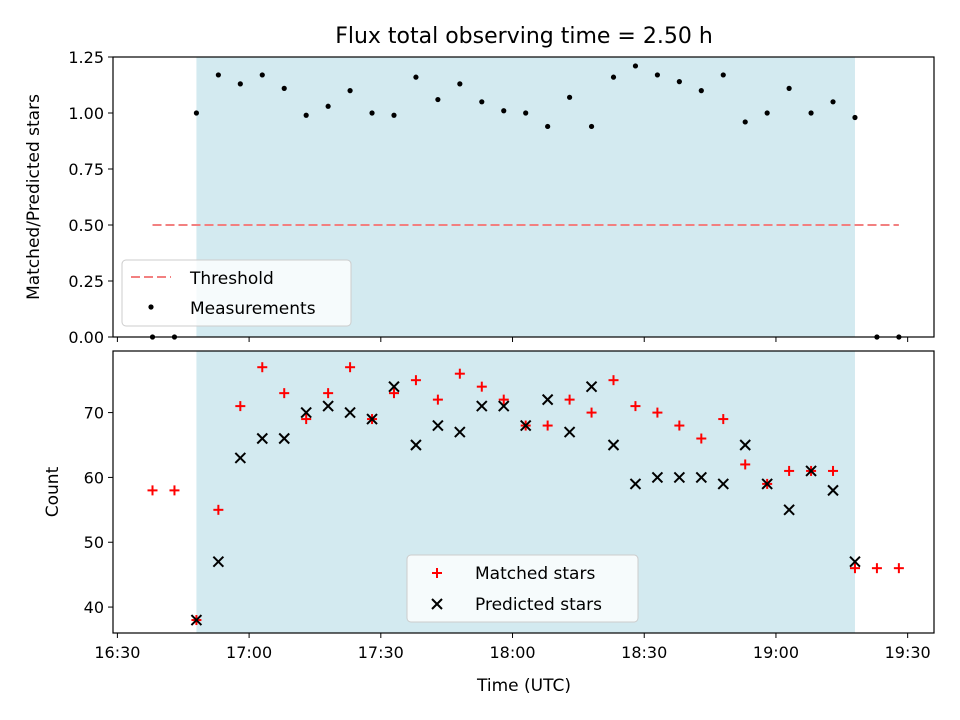 This screenshot has width=960, height=720. Describe the element at coordinates (512, 652) in the screenshot. I see `x-tick-label: 18:00` at that location.